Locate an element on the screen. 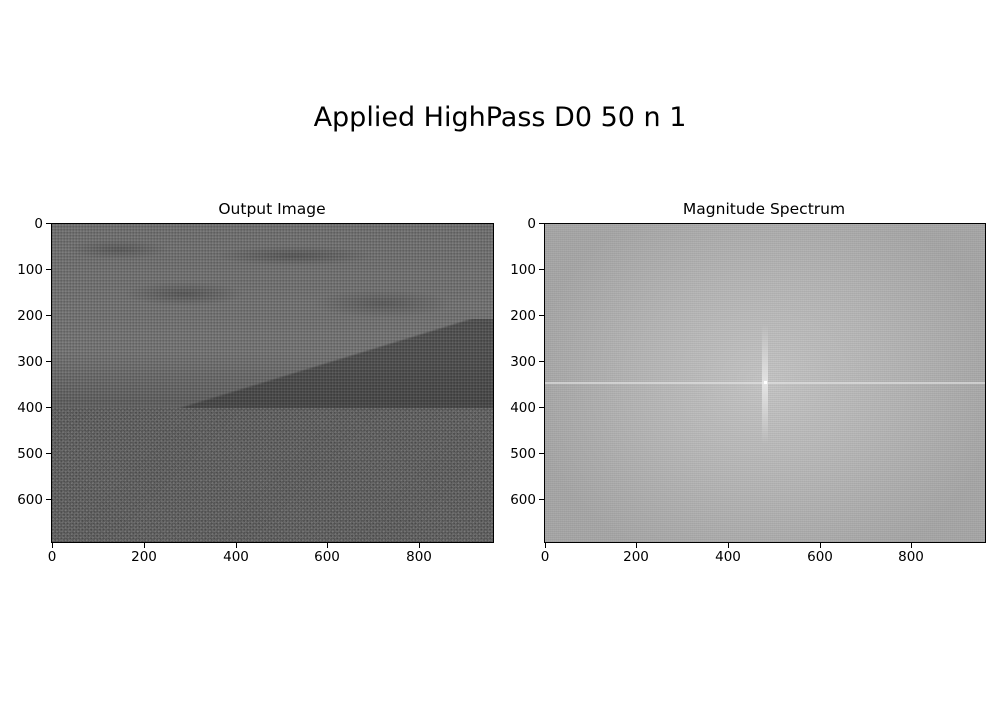 This screenshot has width=1000, height=722. figure-suptitle: Applied HighPass D0 50 n 1 is located at coordinates (500, 117).